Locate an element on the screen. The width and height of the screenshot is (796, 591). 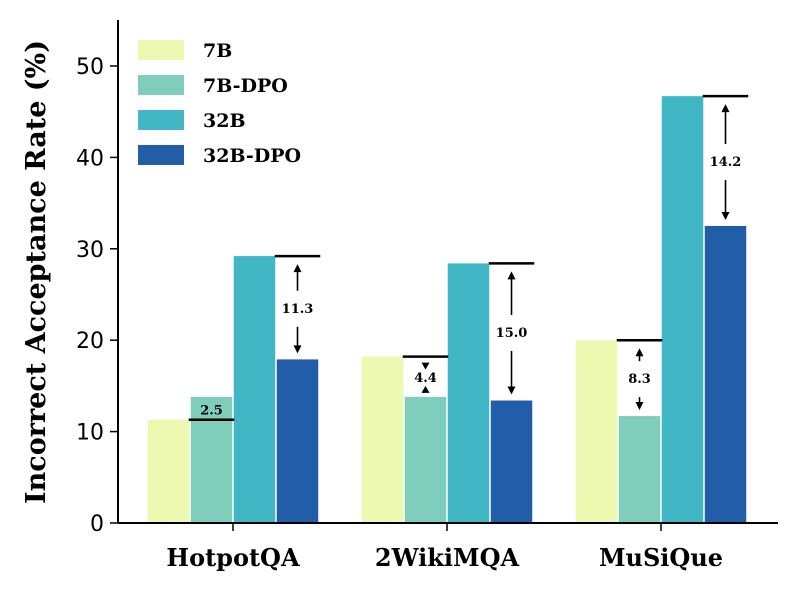
annotation-2wikimqa-32b-dpo: 15.0 is located at coordinates (511, 328).